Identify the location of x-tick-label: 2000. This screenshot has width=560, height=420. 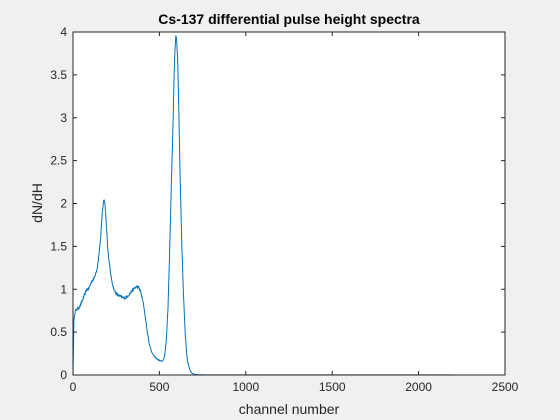
(418, 387).